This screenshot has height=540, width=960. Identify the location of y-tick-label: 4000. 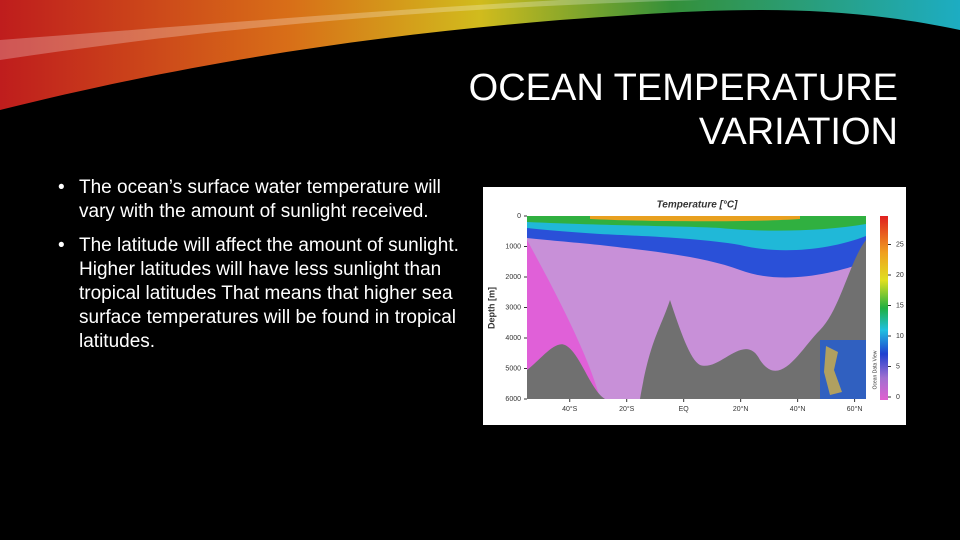
(513, 338).